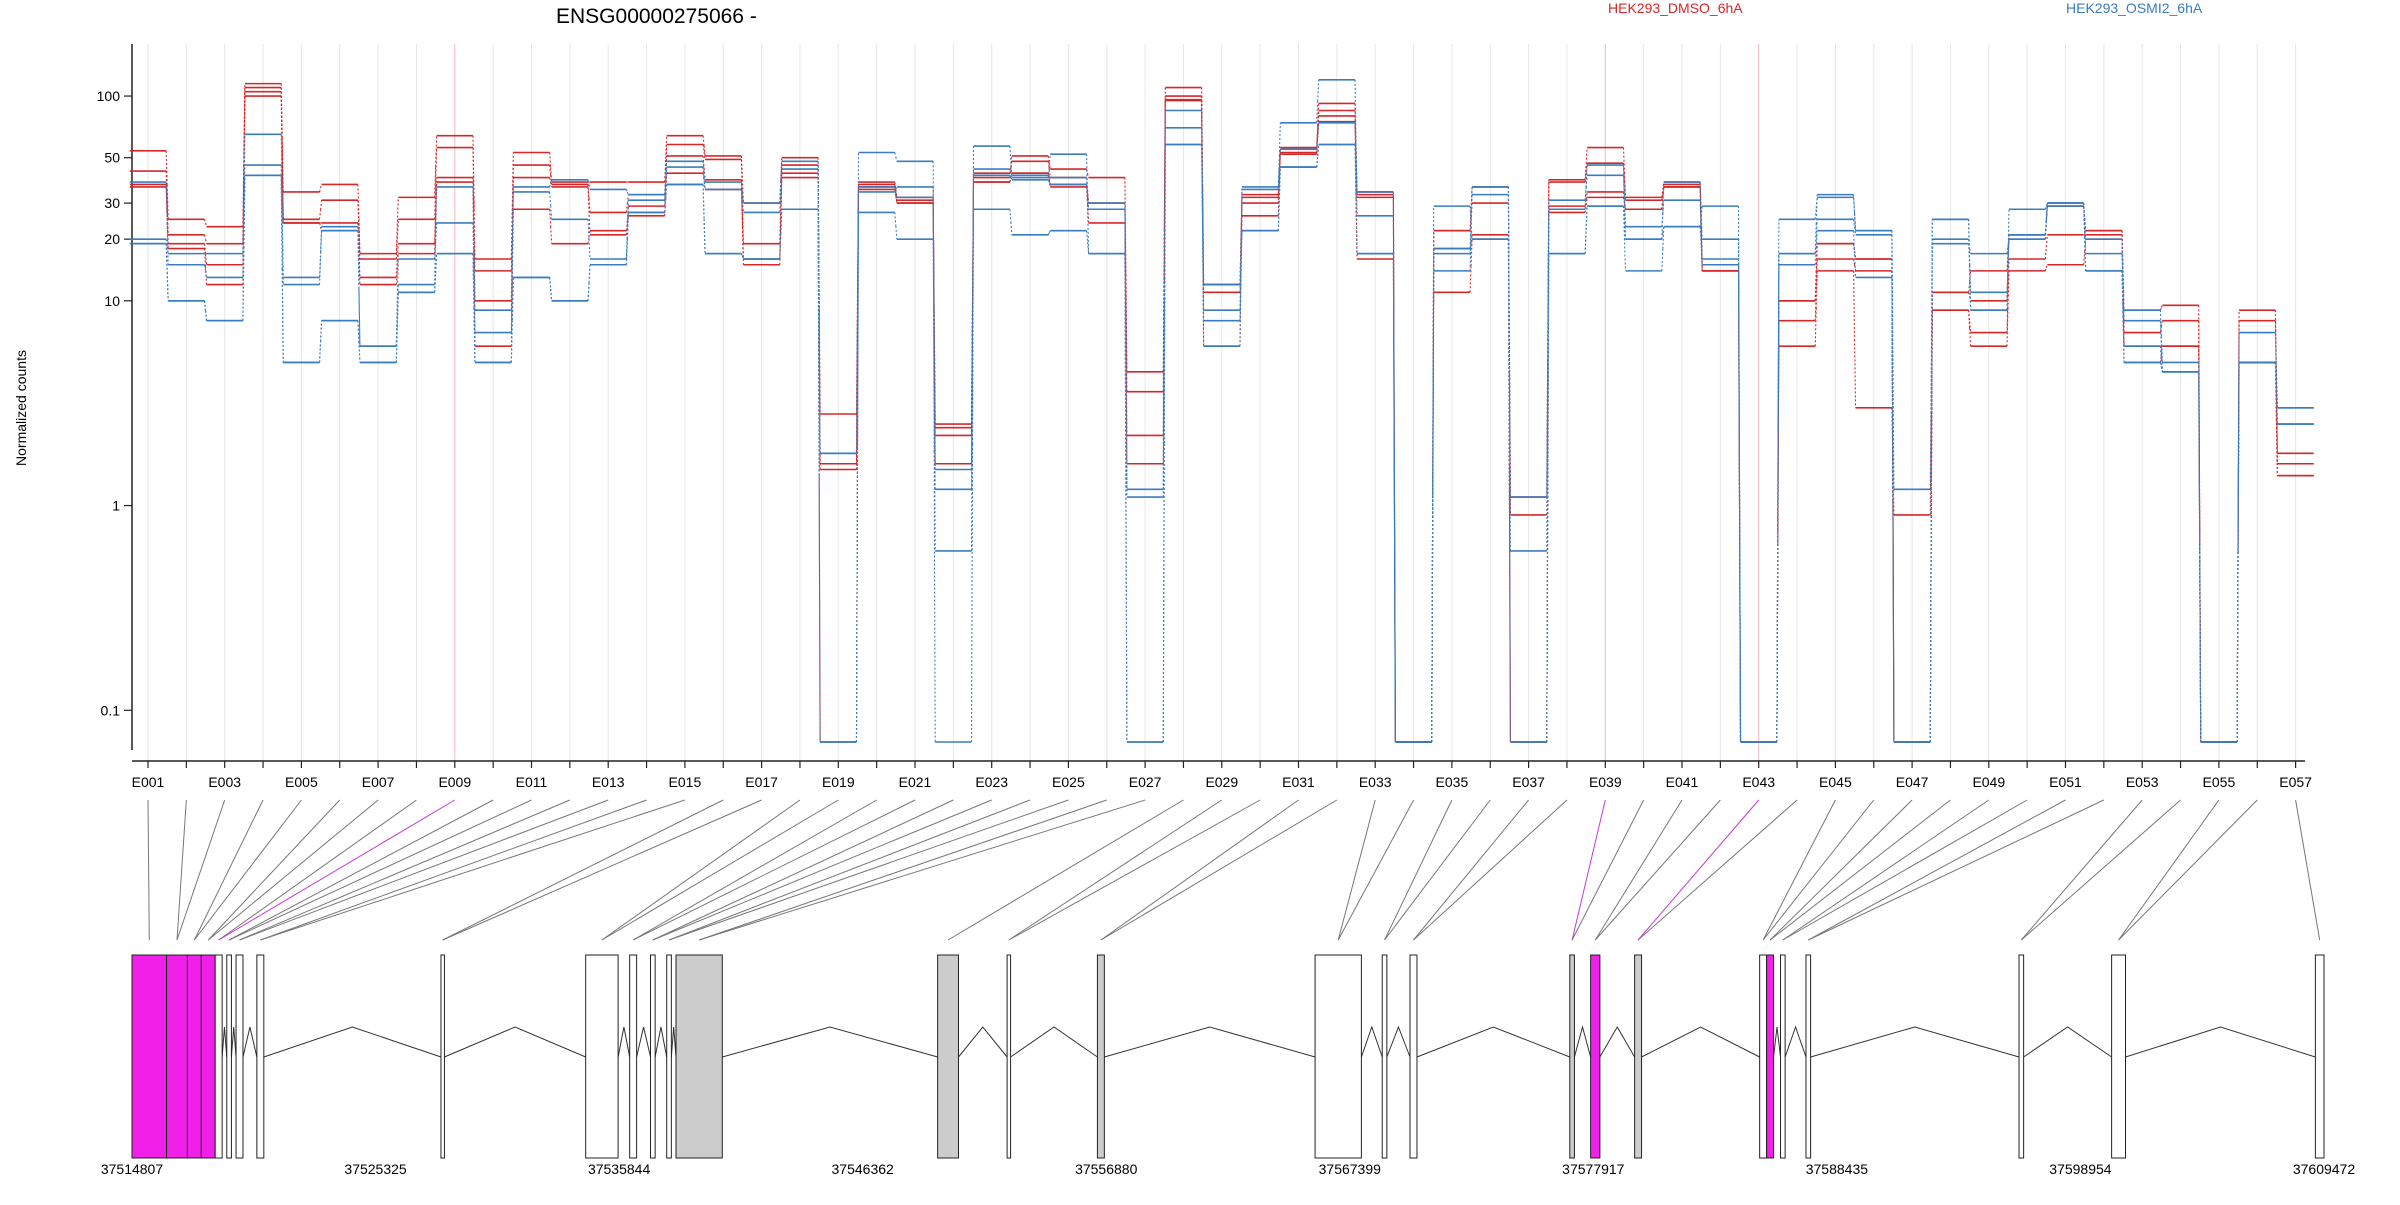 Image resolution: width=2400 pixels, height=1205 pixels. I want to click on x-tick-label-e027: E027, so click(1145, 782).